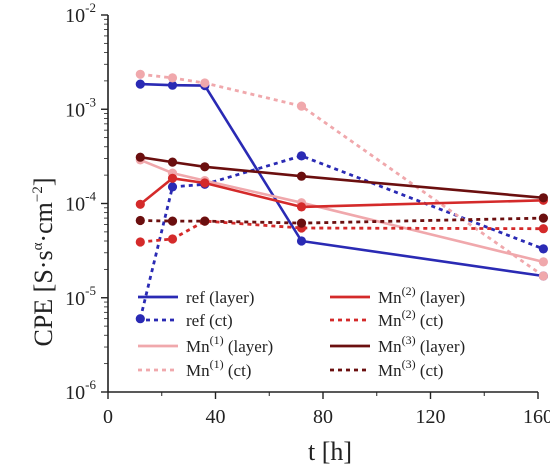 Image resolution: width=550 pixels, height=475 pixels. What do you see at coordinates (421, 344) in the screenshot?
I see `legend-label: Mn(3) (layer)` at bounding box center [421, 344].